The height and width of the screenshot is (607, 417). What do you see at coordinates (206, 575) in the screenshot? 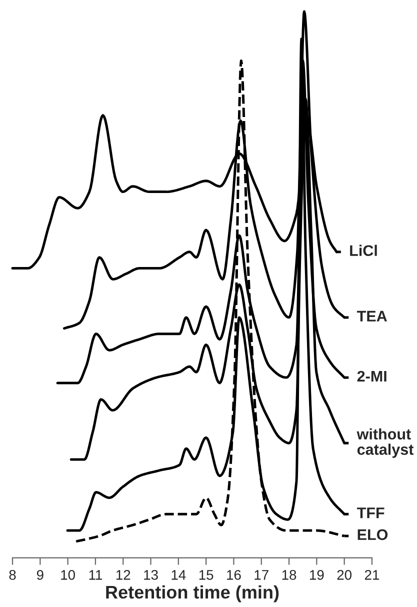
I see `x-tick-label: 15` at bounding box center [206, 575].